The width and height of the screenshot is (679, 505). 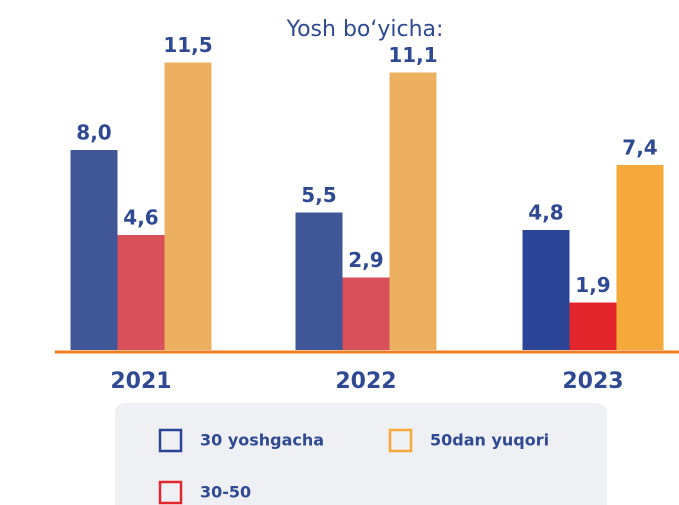 I want to click on data-label: 5,5, so click(x=318, y=195).